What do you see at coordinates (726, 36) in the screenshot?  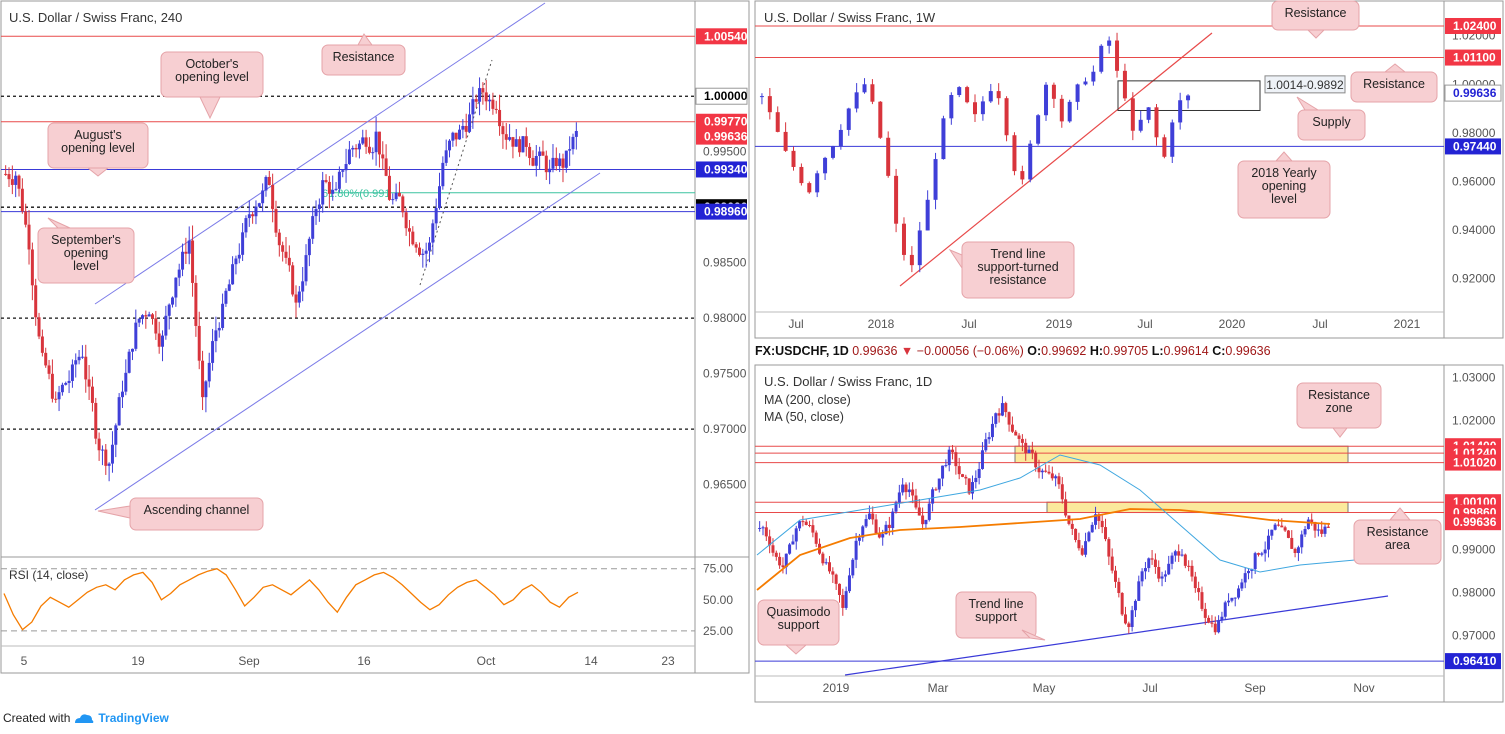 I see `price-tag-label: 1.00540` at bounding box center [726, 36].